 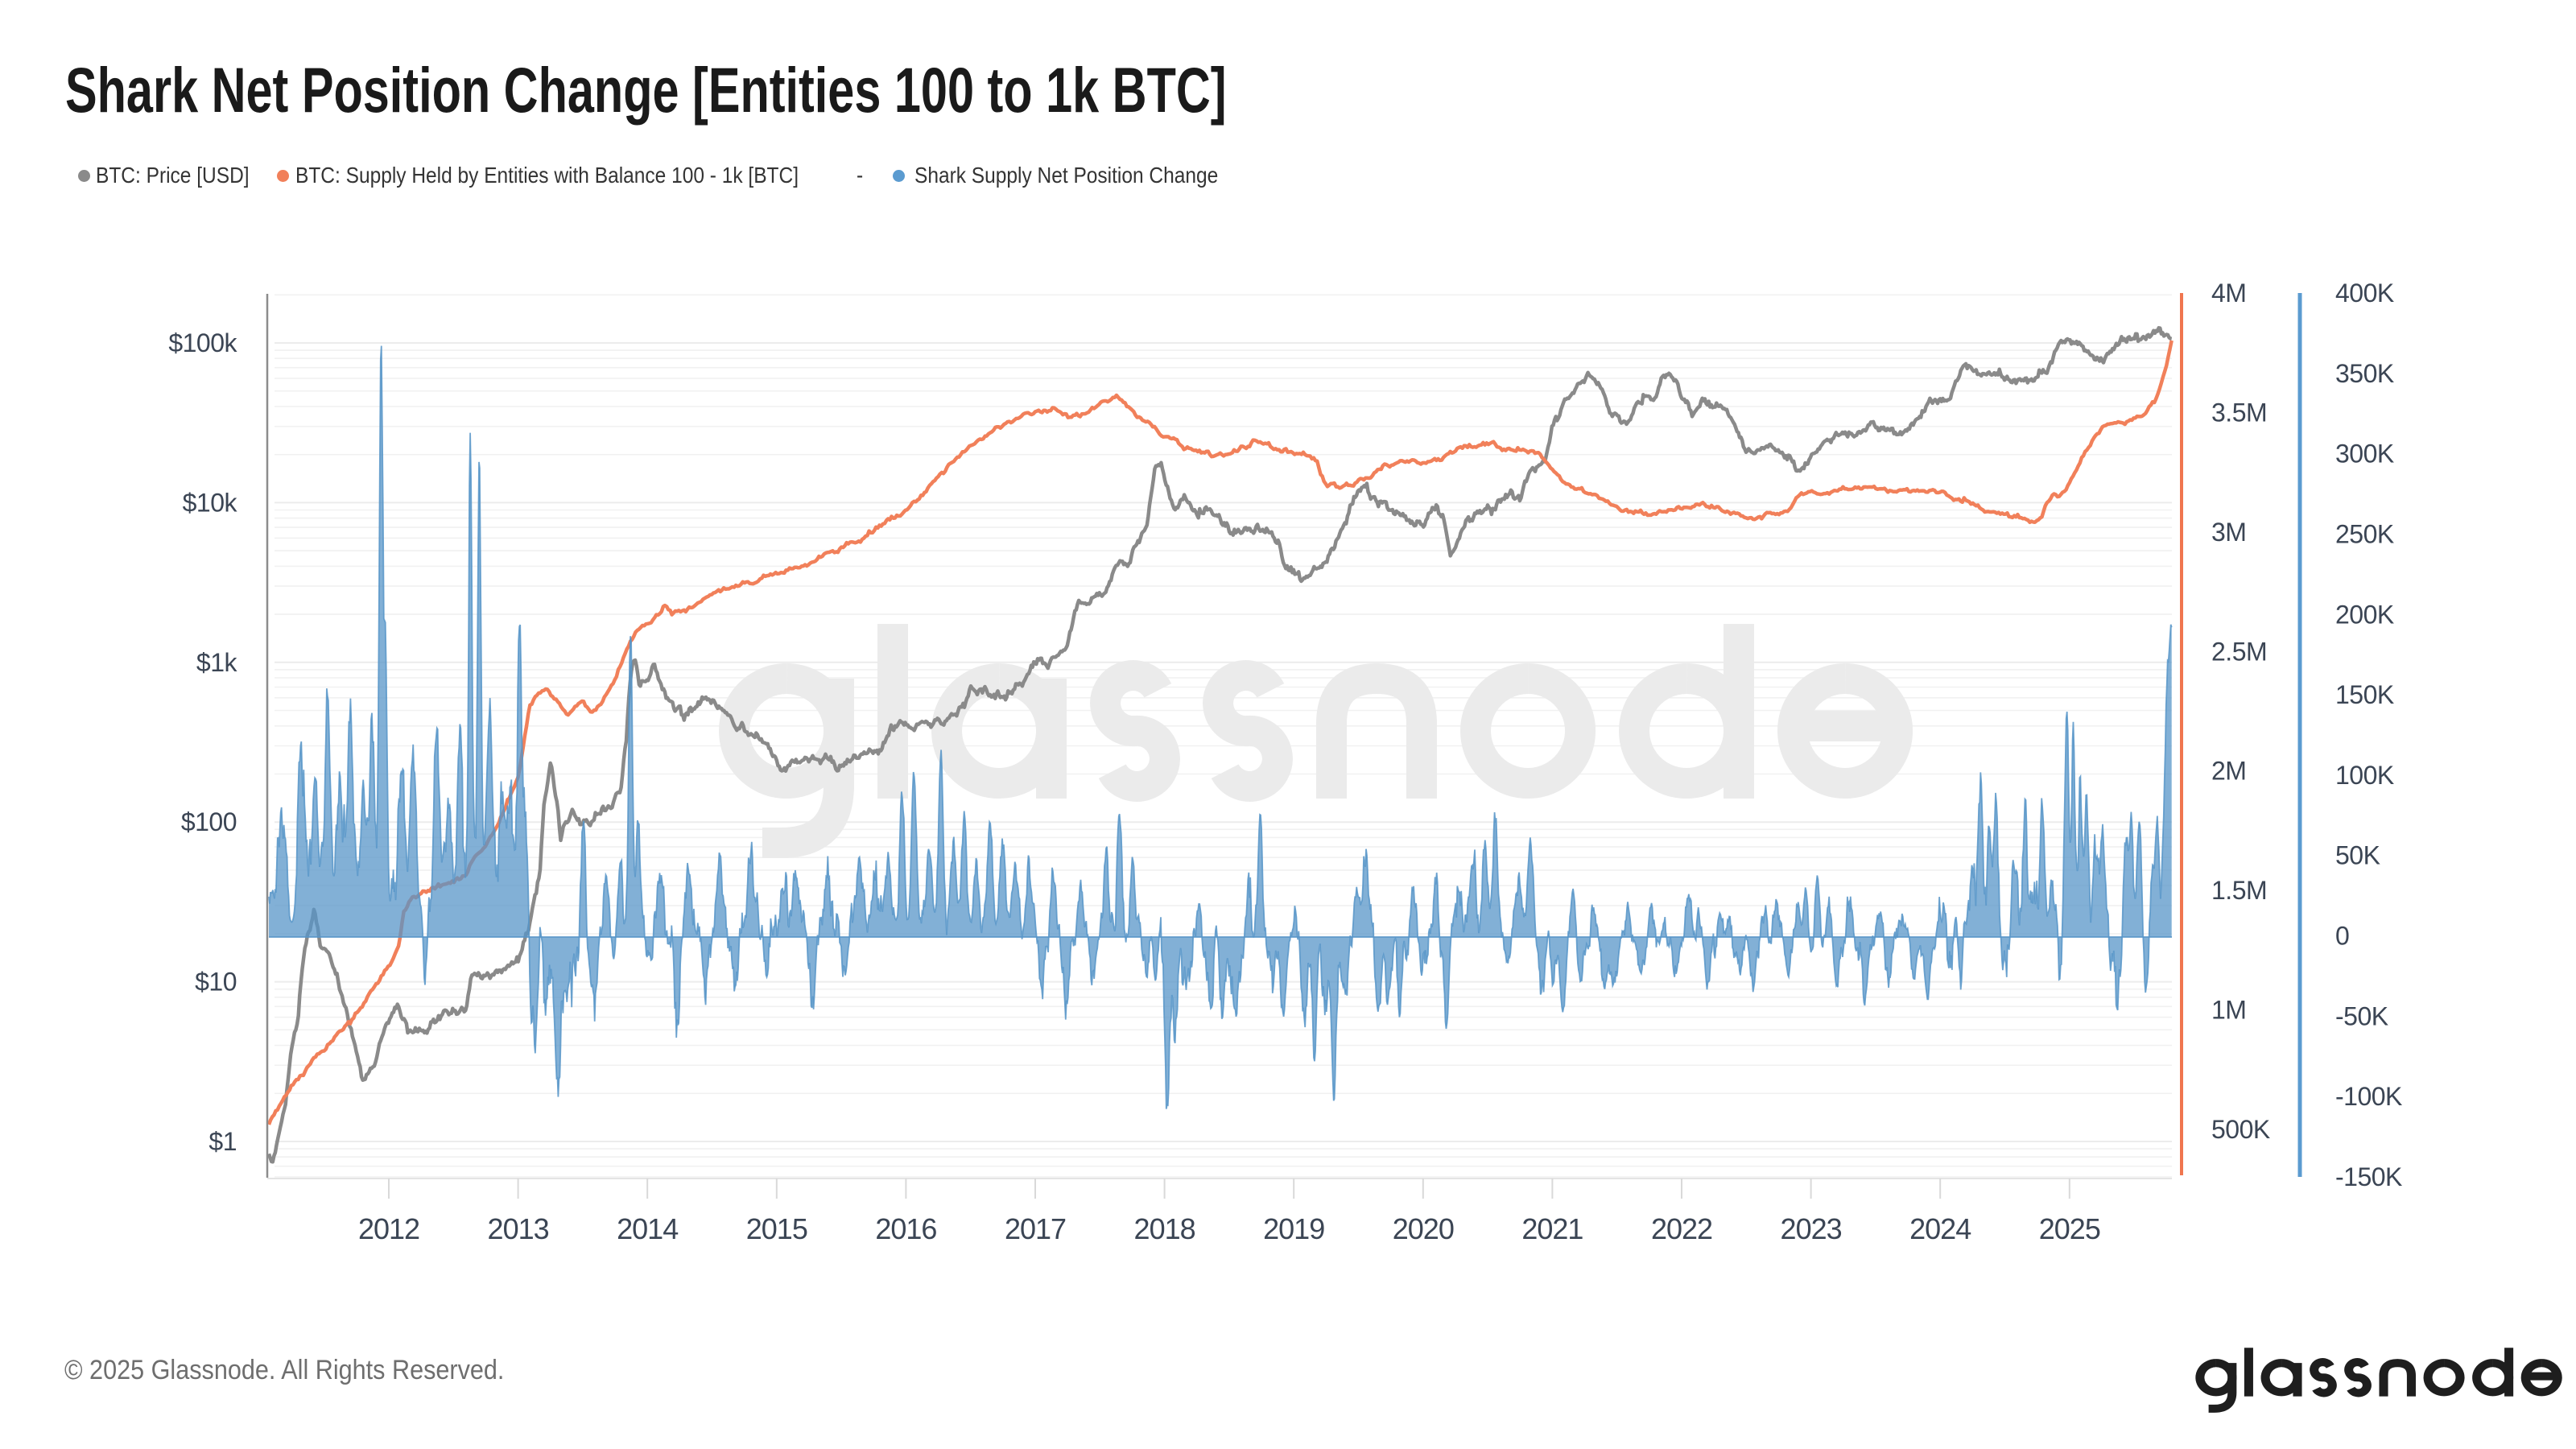 I want to click on svg-text: 300K, so click(x=2364, y=454).